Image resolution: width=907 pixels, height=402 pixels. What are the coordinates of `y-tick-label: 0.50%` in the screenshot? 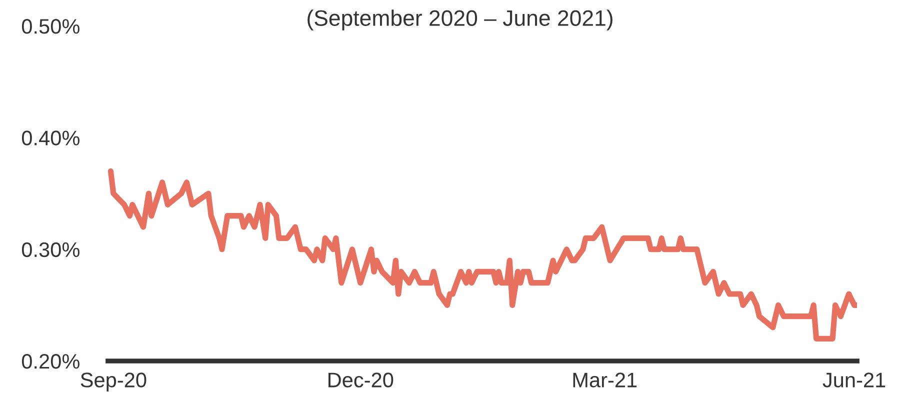 It's located at (51, 26).